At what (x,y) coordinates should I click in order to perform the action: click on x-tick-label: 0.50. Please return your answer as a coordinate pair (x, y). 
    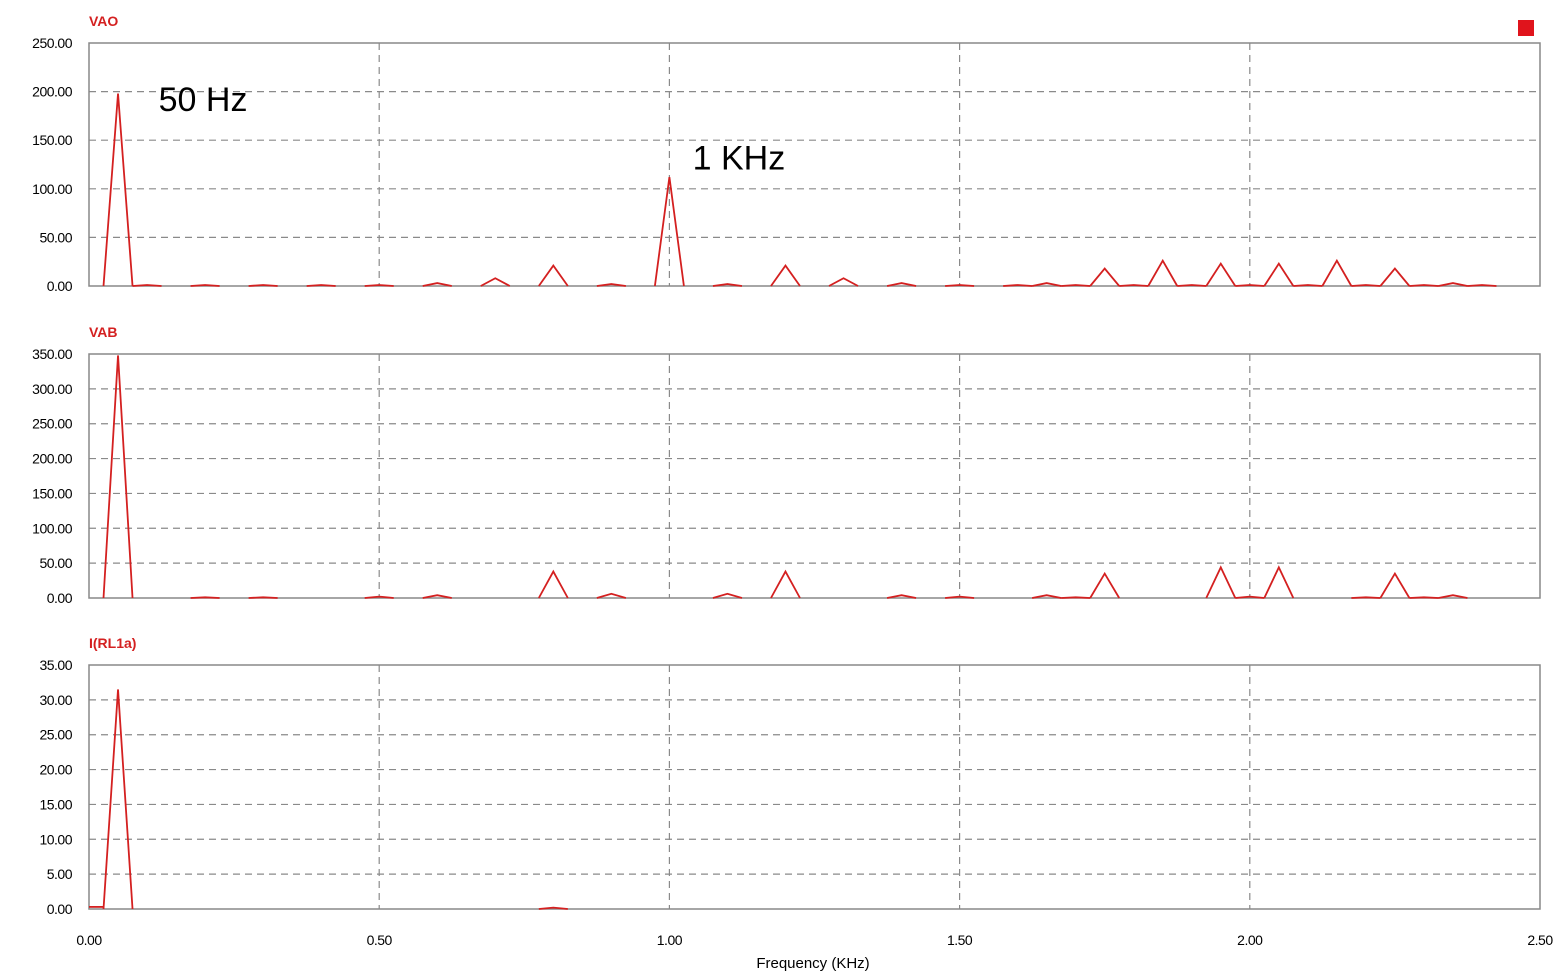
    Looking at the image, I should click on (380, 940).